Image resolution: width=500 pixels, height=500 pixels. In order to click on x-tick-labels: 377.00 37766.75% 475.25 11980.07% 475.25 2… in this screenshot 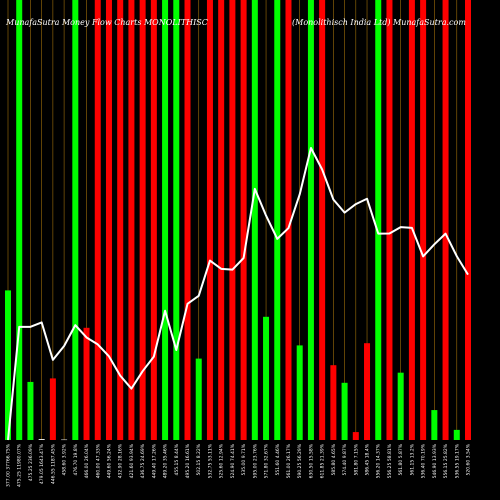, I will do `click(239, 465)`.